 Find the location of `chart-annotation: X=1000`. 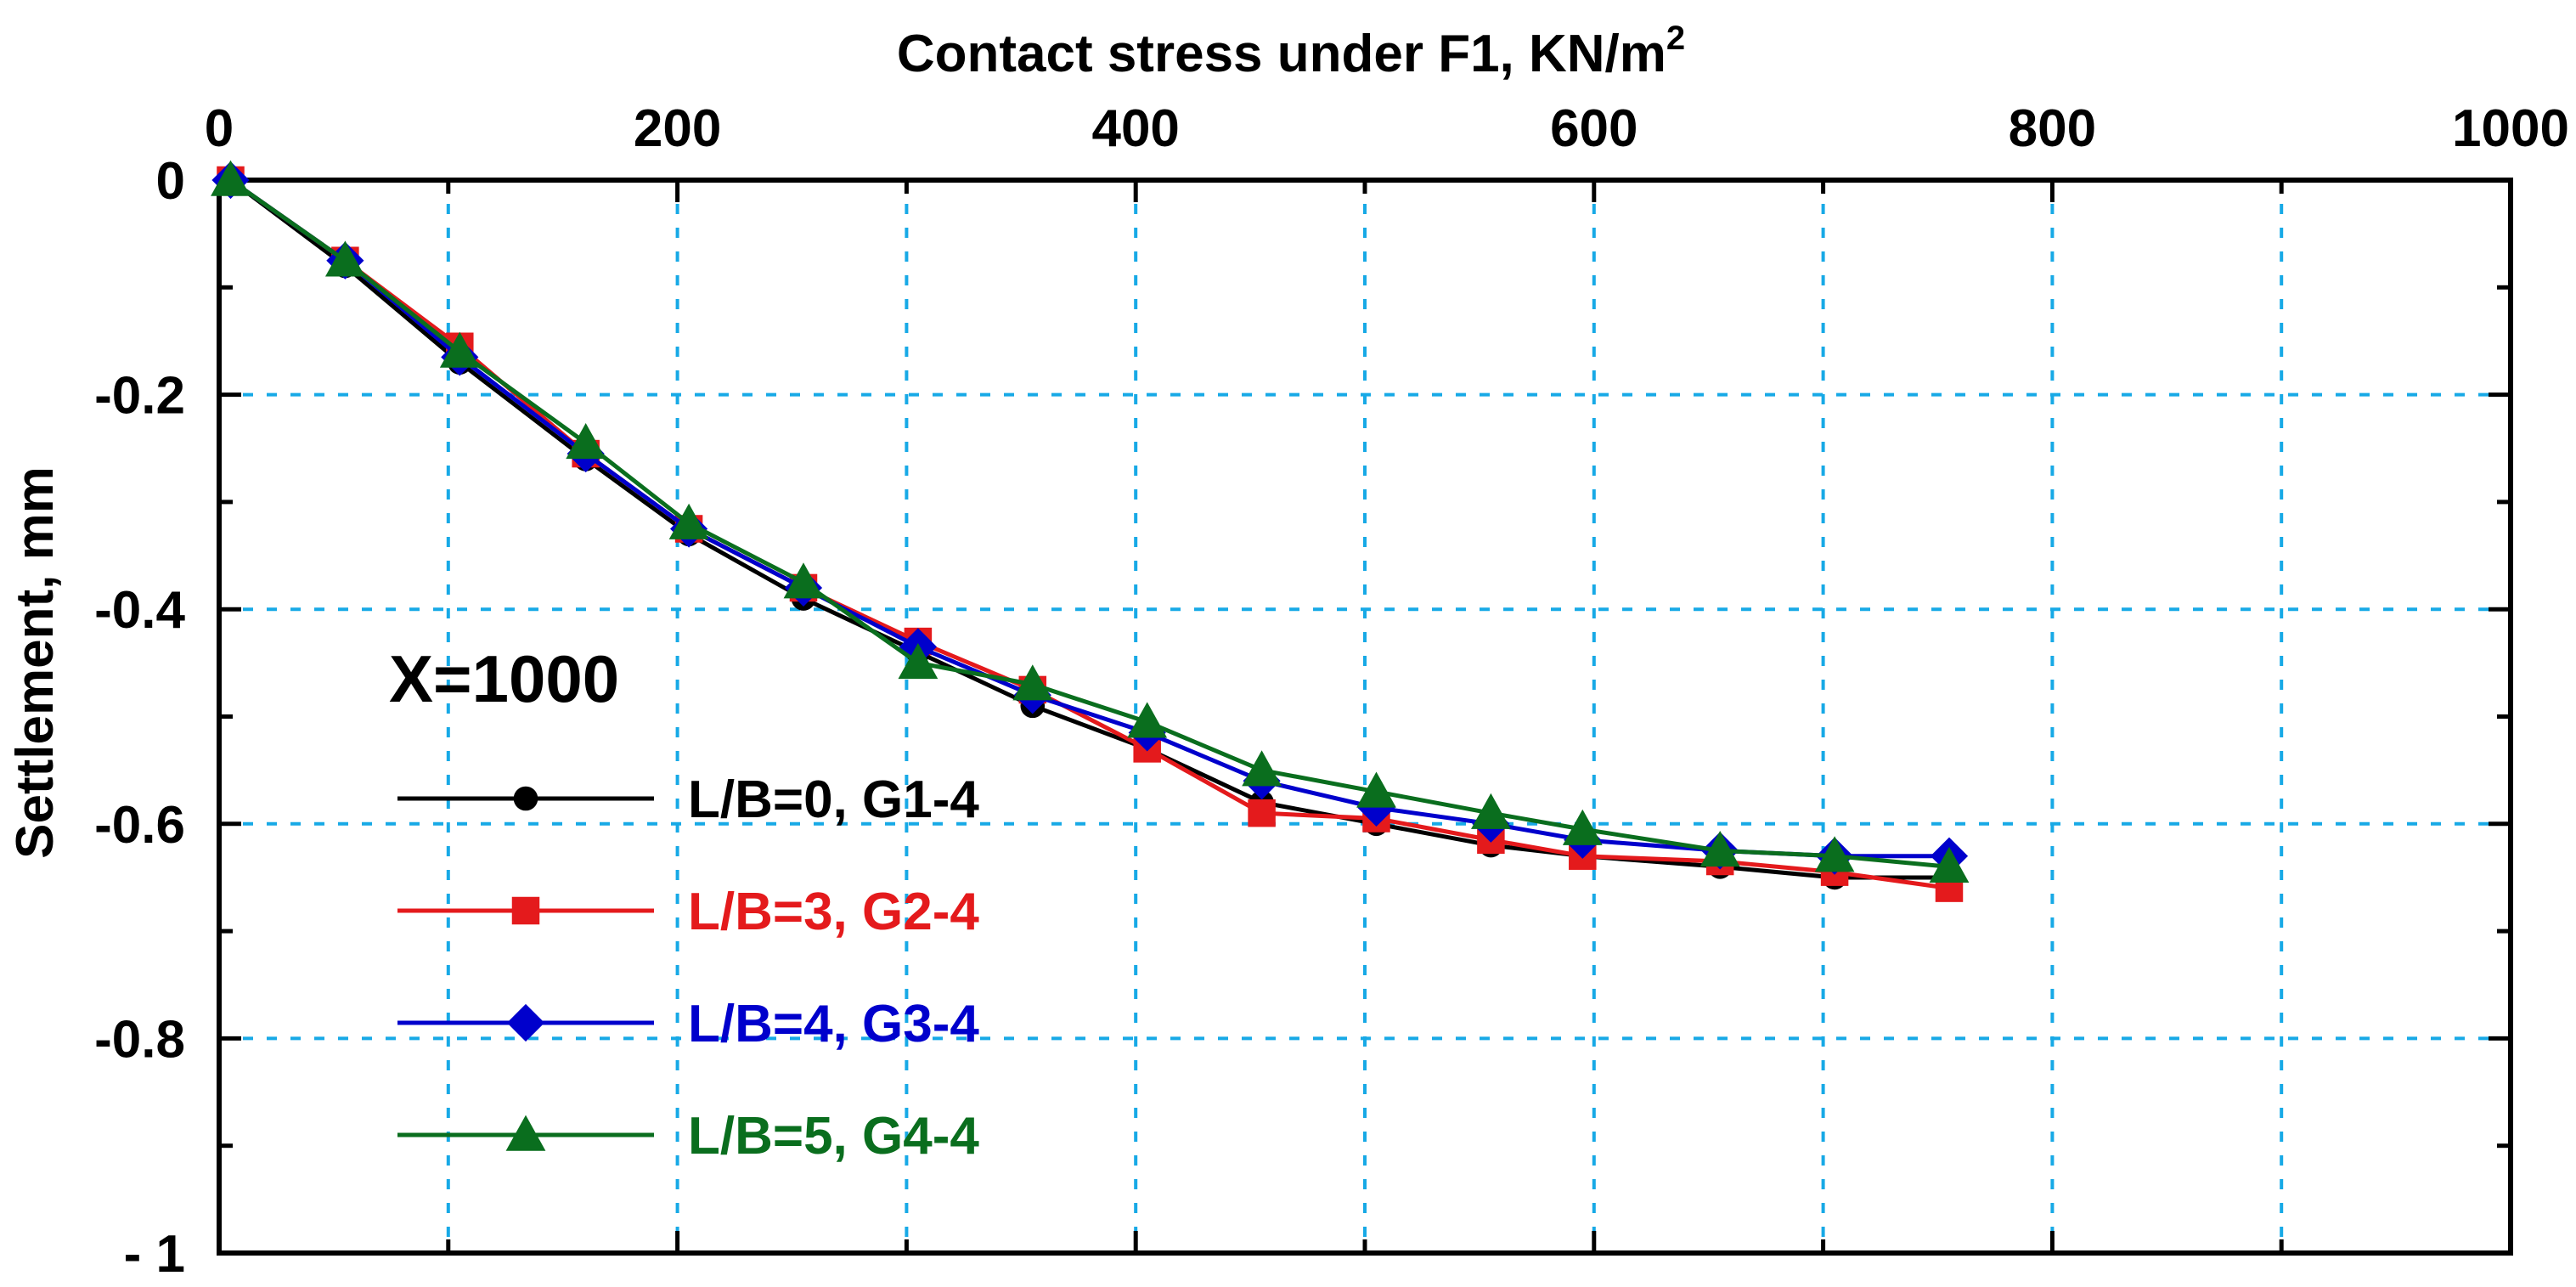

chart-annotation: X=1000 is located at coordinates (504, 678).